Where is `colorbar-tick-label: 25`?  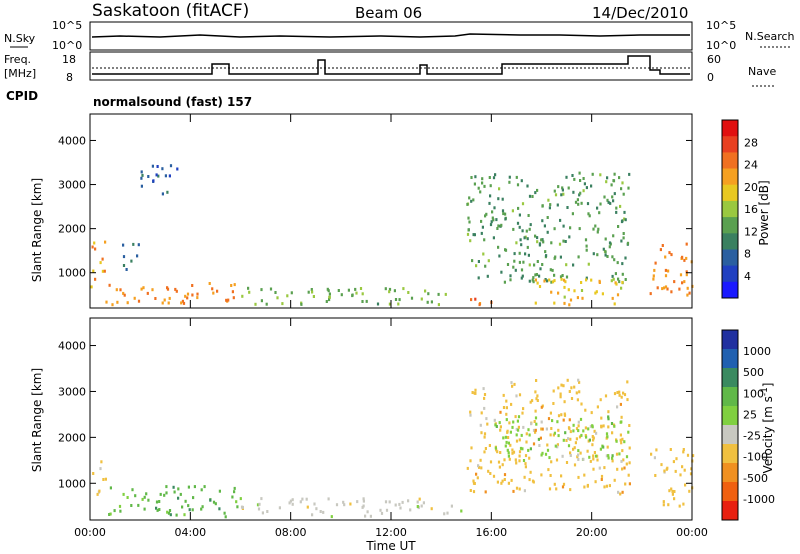
colorbar-tick-label: 25 is located at coordinates (750, 414).